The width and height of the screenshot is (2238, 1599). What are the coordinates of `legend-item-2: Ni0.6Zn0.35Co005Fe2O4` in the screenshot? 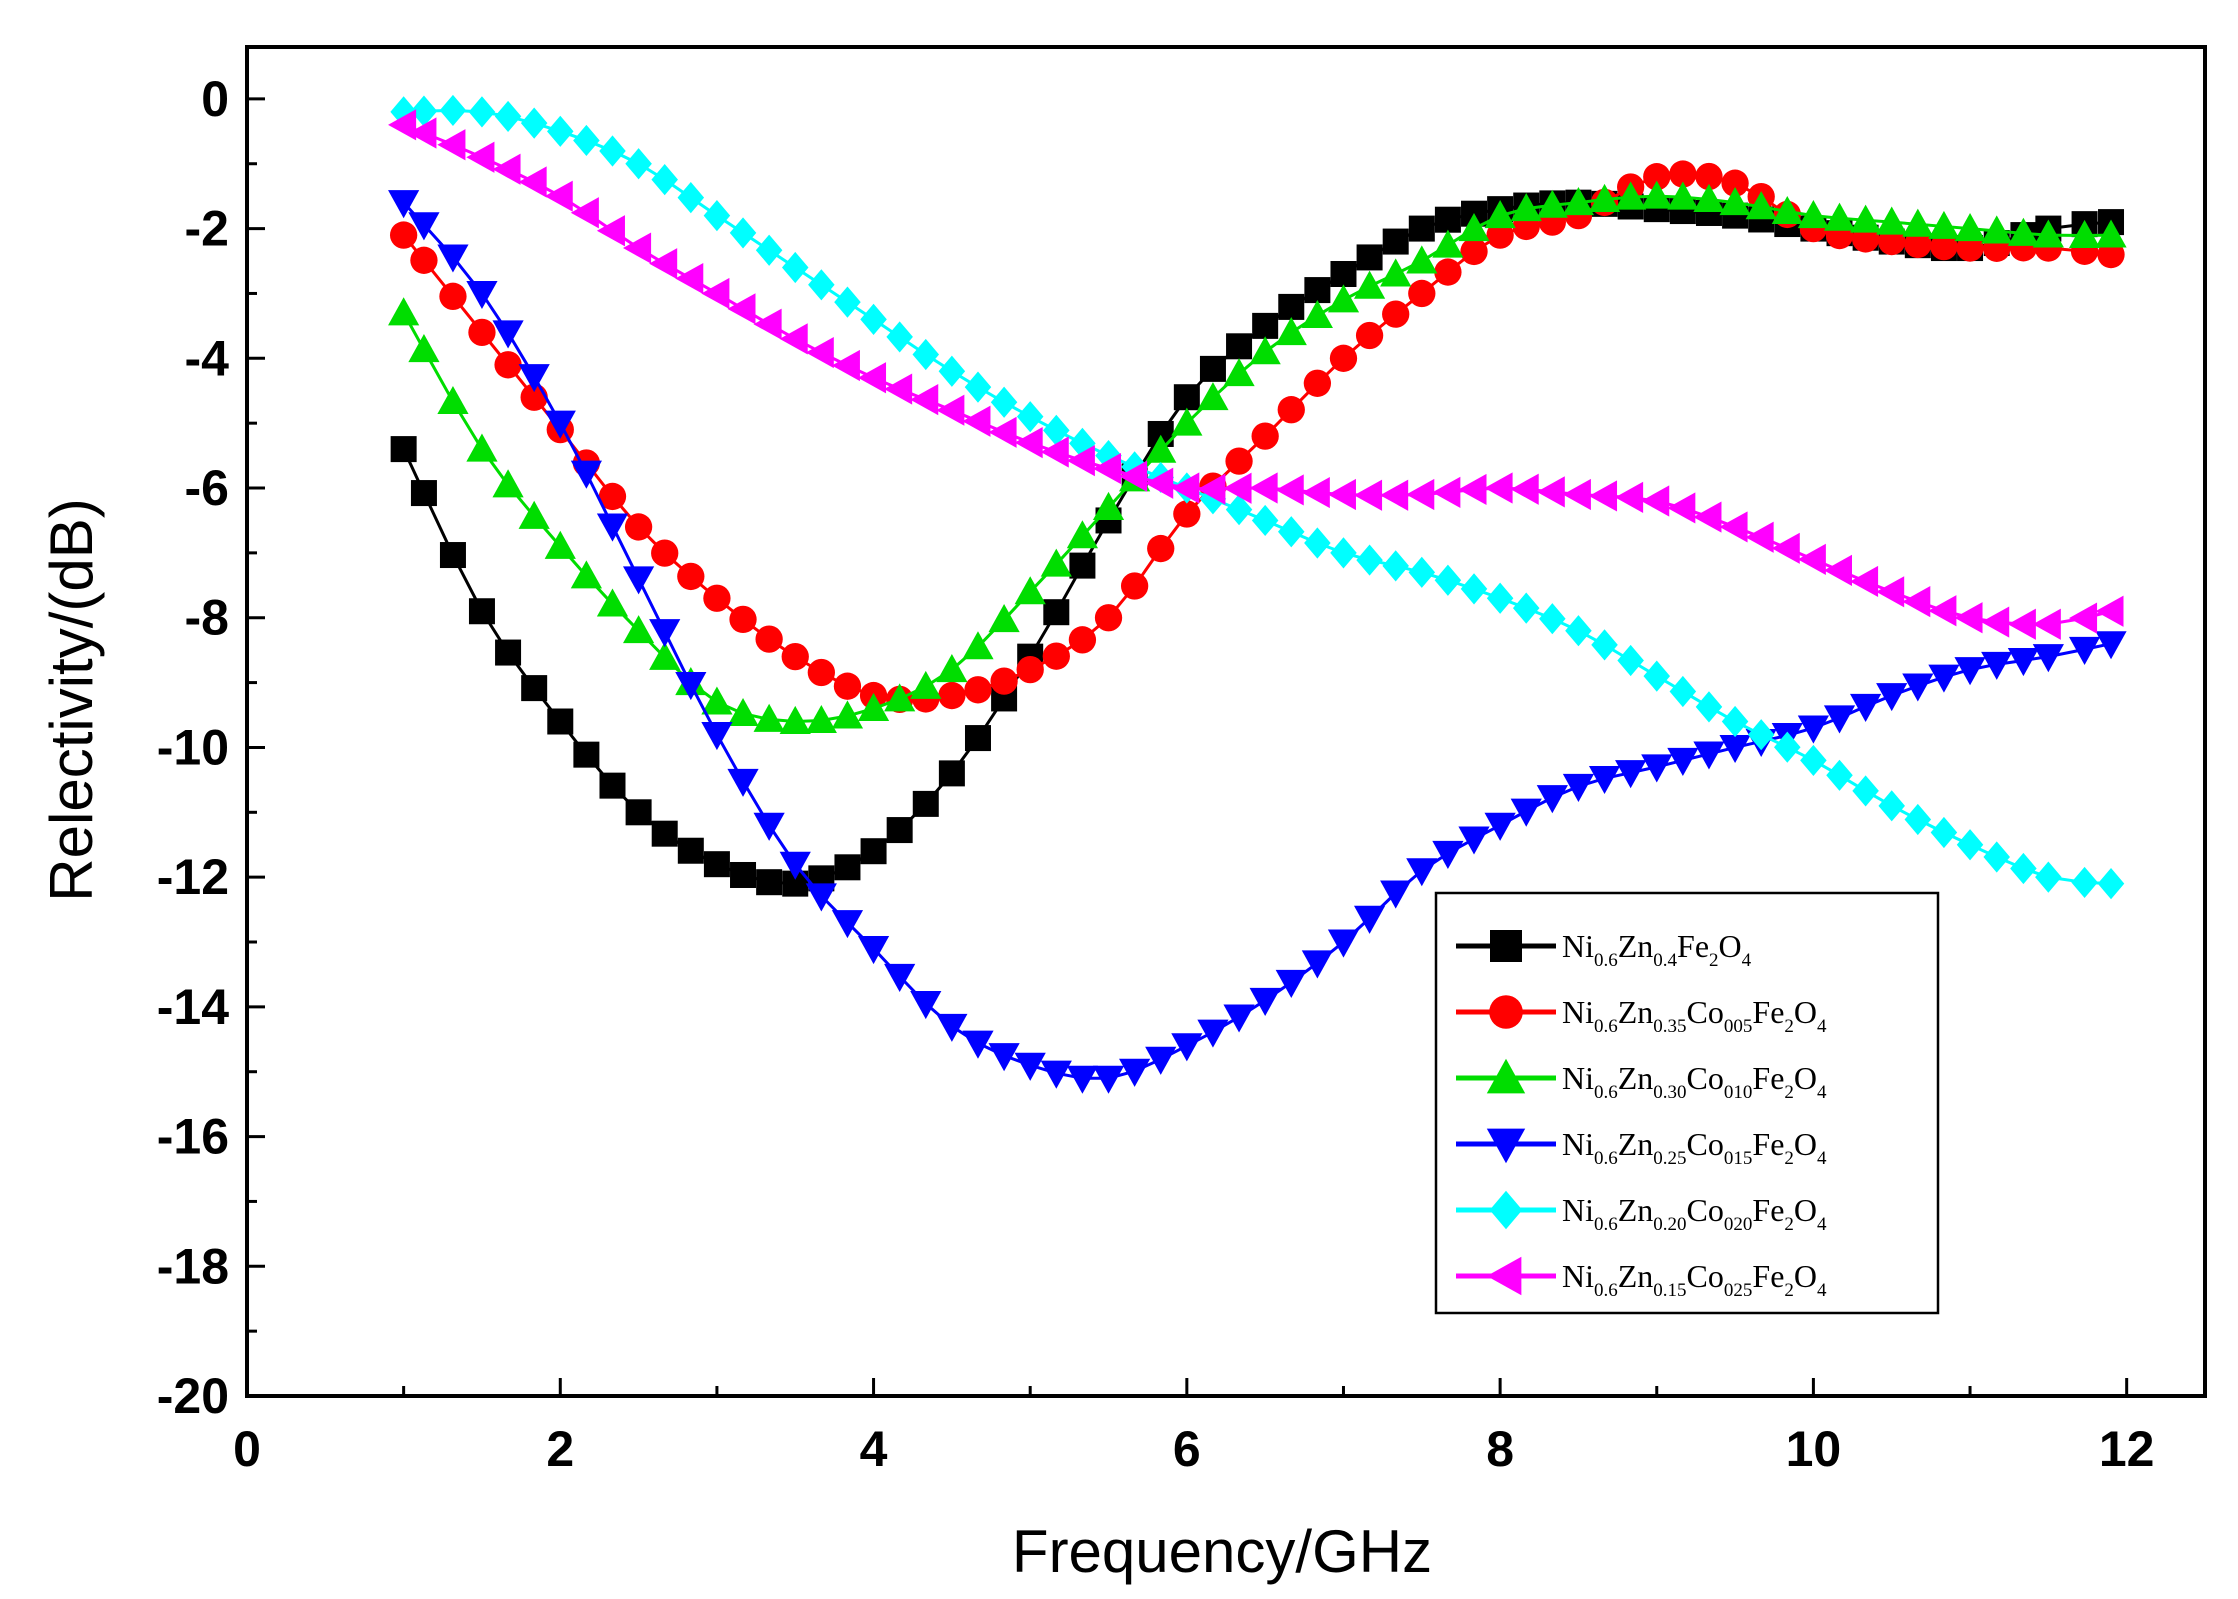 It's located at (1641, 1015).